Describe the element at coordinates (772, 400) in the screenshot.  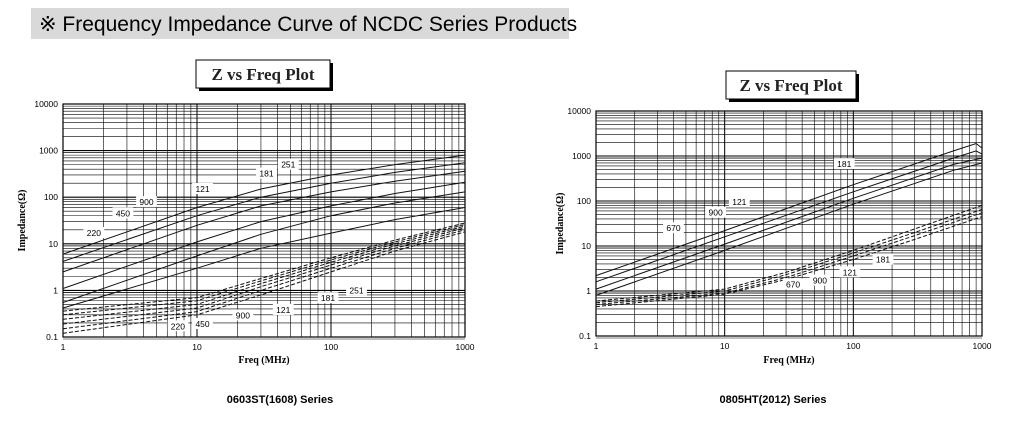
I see `chart-caption: 0805HT(2012) Series` at that location.